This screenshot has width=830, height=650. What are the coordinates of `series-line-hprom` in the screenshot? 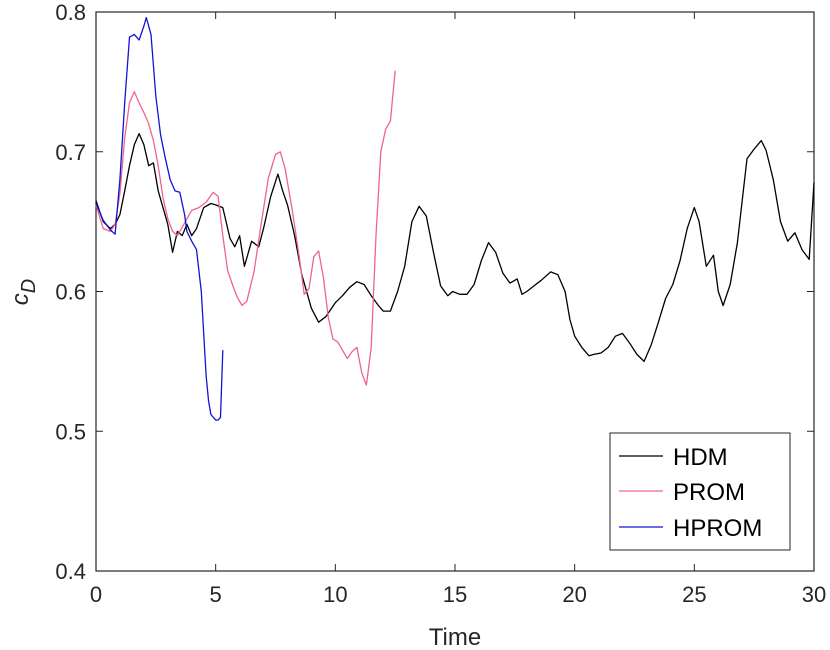 It's located at (159, 218).